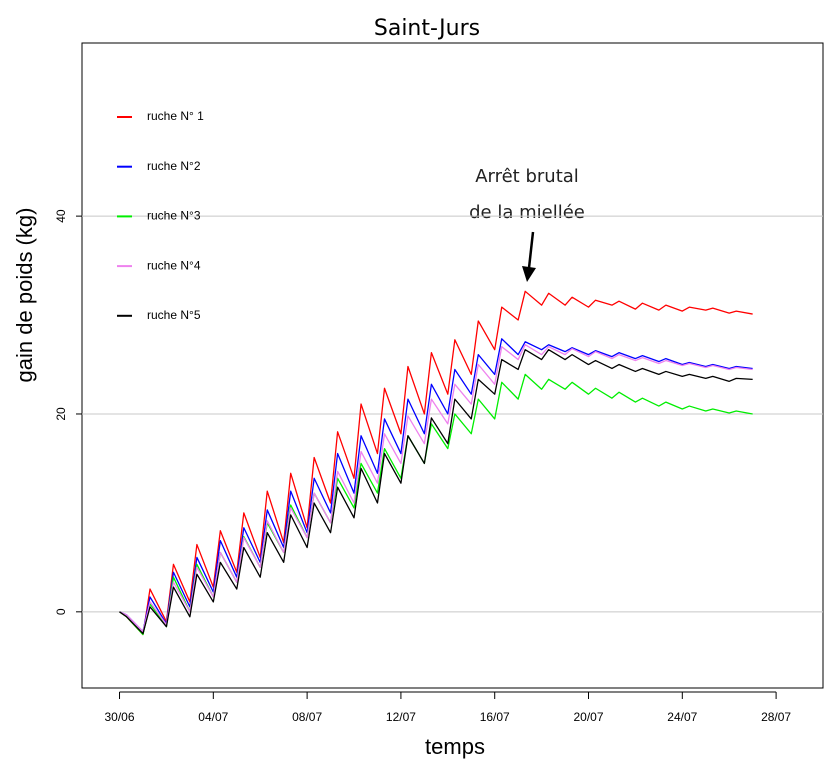  I want to click on x-axis-title: temps, so click(455, 746).